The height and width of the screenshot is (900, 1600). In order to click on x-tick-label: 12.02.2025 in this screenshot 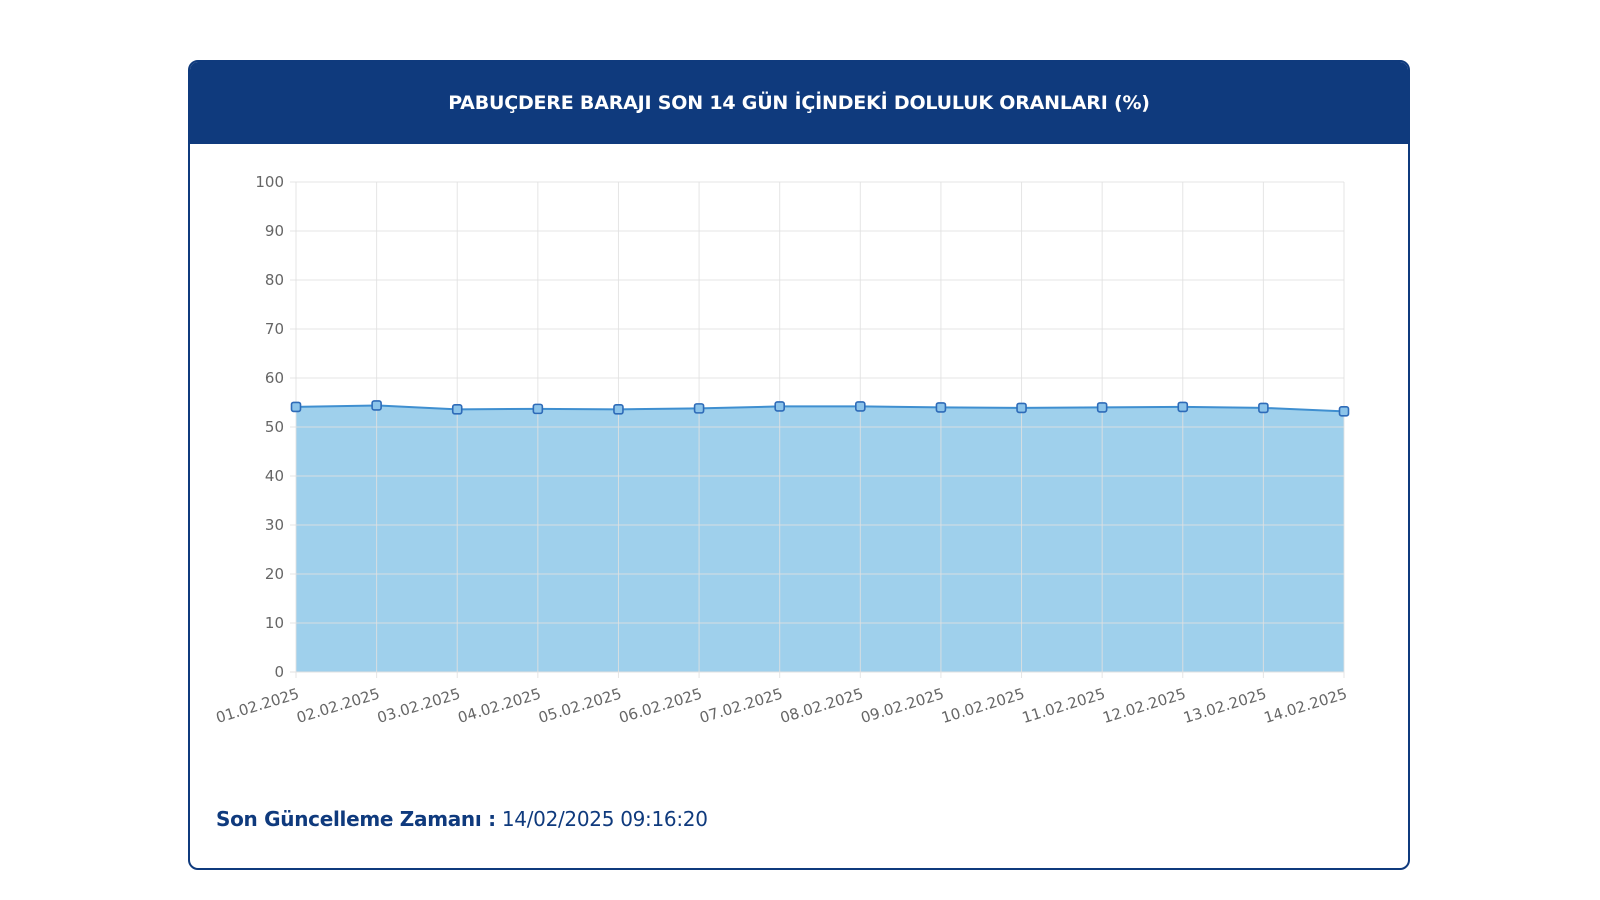, I will do `click(1144, 706)`.